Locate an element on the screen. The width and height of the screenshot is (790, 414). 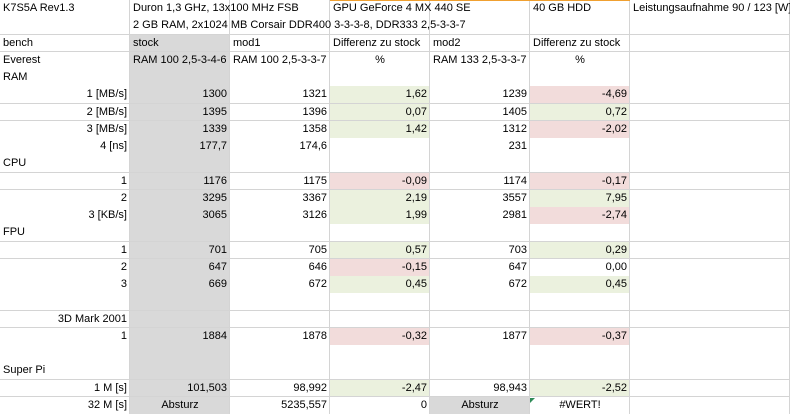
cell-text: 7,95 is located at coordinates (616, 197).